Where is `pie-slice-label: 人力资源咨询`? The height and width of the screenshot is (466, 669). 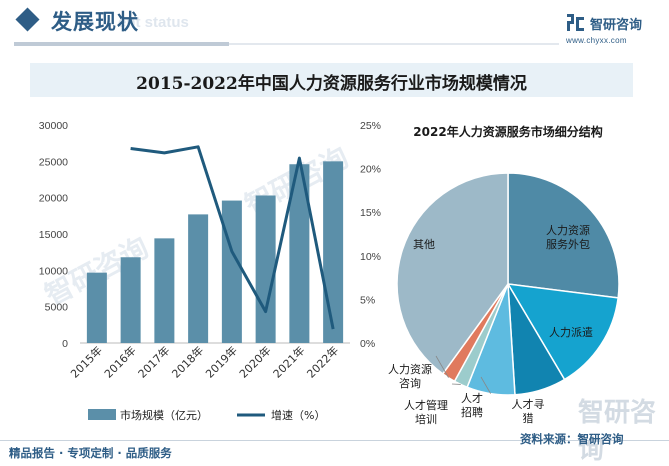 pie-slice-label: 人力资源咨询 is located at coordinates (410, 376).